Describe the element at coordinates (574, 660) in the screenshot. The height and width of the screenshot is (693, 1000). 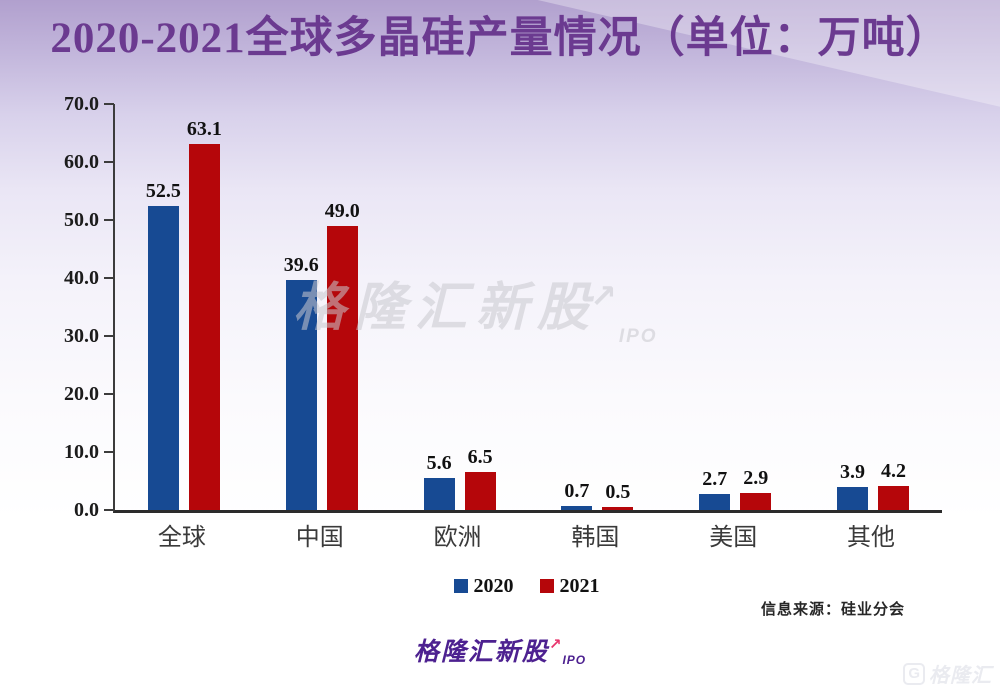
I see `footer-logo-ipo-label: IPO` at that location.